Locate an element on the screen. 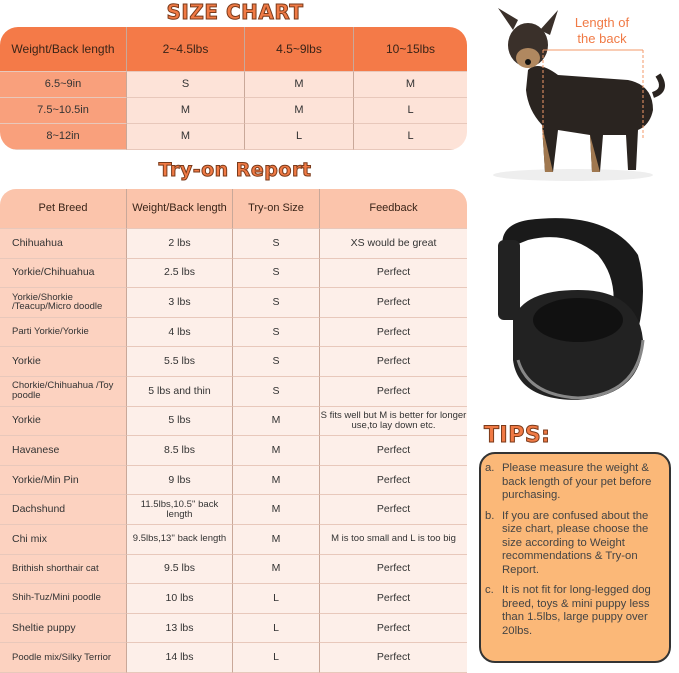 Image resolution: width=679 pixels, height=673 pixels. try-on-cell: Yorkie/Shorkie /Teacup/Micro doodle is located at coordinates (63, 303).